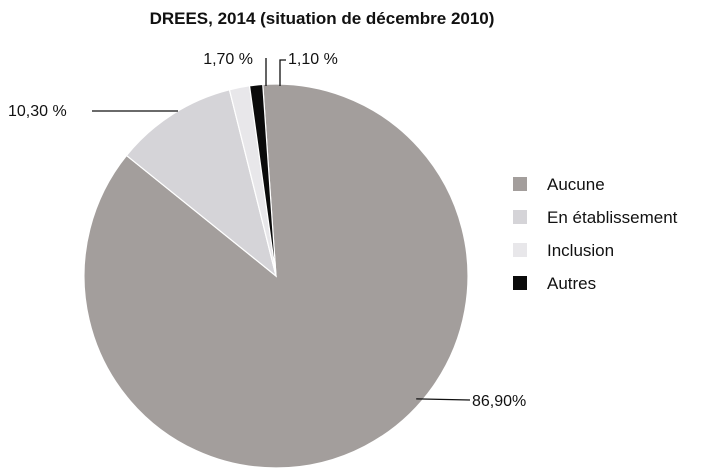 This screenshot has width=710, height=475. Describe the element at coordinates (571, 283) in the screenshot. I see `legend-entry: Autres` at that location.